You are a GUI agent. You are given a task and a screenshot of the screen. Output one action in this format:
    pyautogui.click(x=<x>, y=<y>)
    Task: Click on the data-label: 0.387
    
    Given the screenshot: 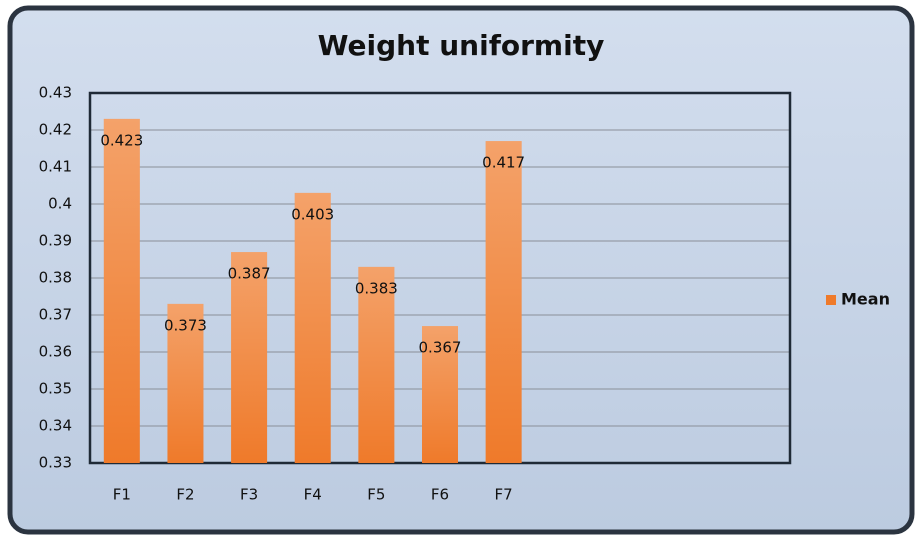 What is the action you would take?
    pyautogui.click(x=249, y=274)
    